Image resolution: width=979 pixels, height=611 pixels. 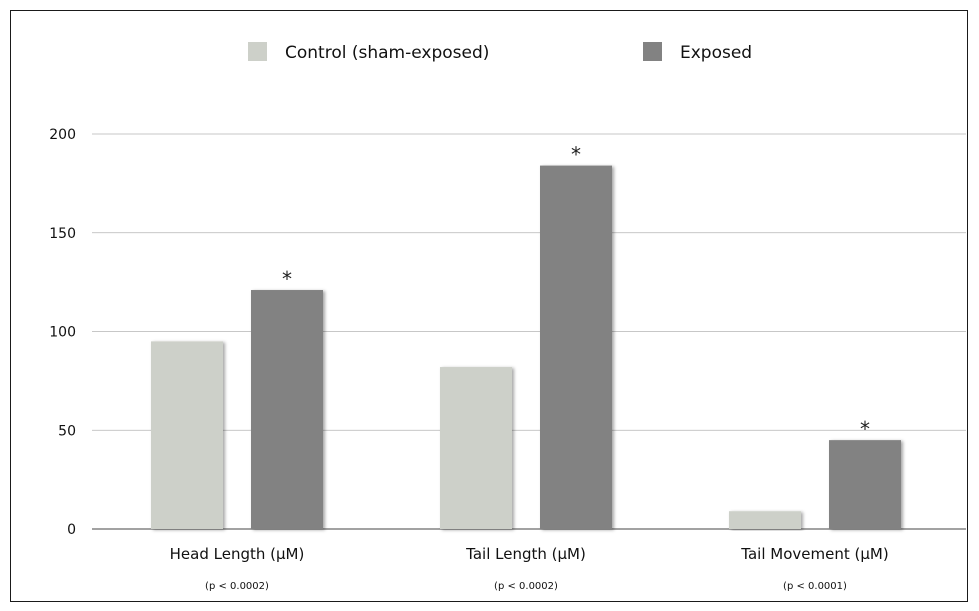 I want to click on category-label: Tail Movement (µM), so click(x=814, y=554).